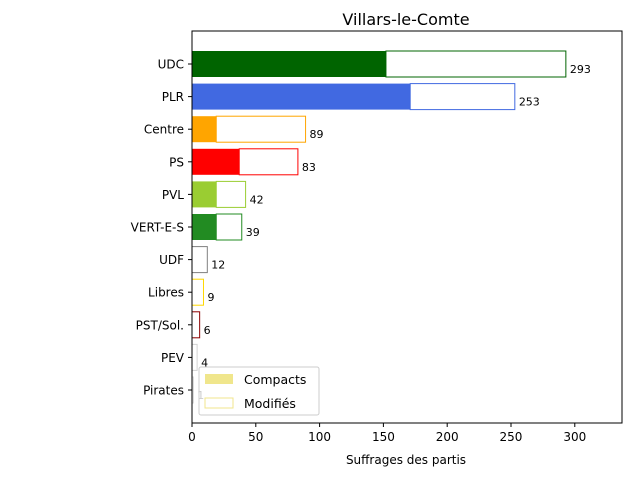 Image resolution: width=640 pixels, height=480 pixels. I want to click on y-tick-label-pvl: PVL, so click(173, 195).